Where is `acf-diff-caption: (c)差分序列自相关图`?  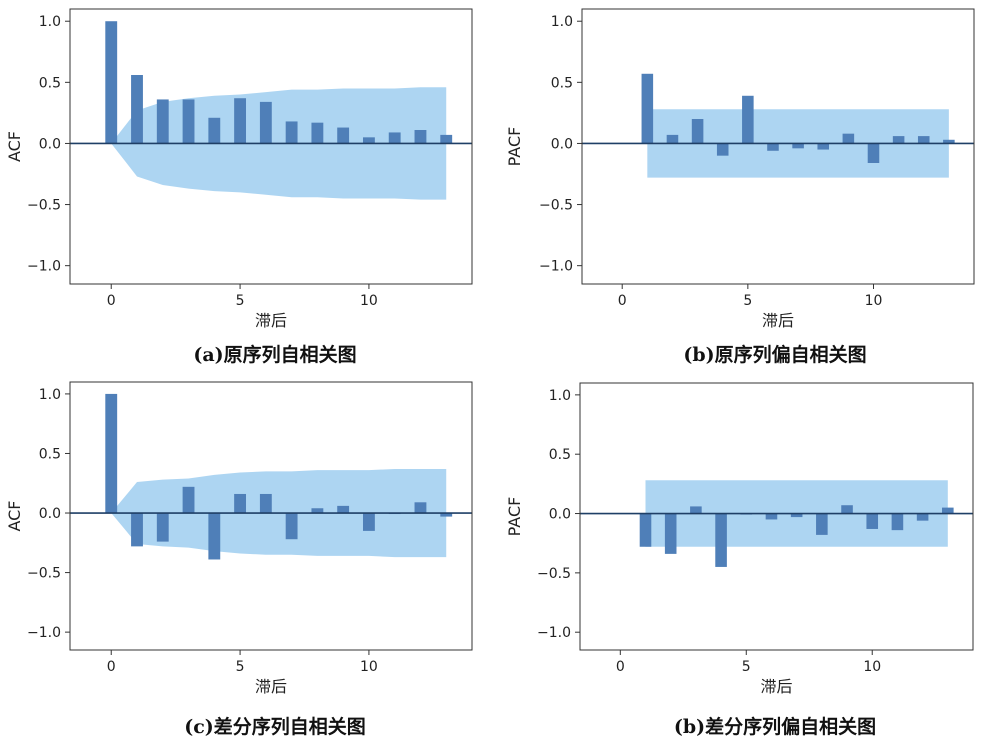 acf-diff-caption: (c)差分序列自相关图 is located at coordinates (275, 727).